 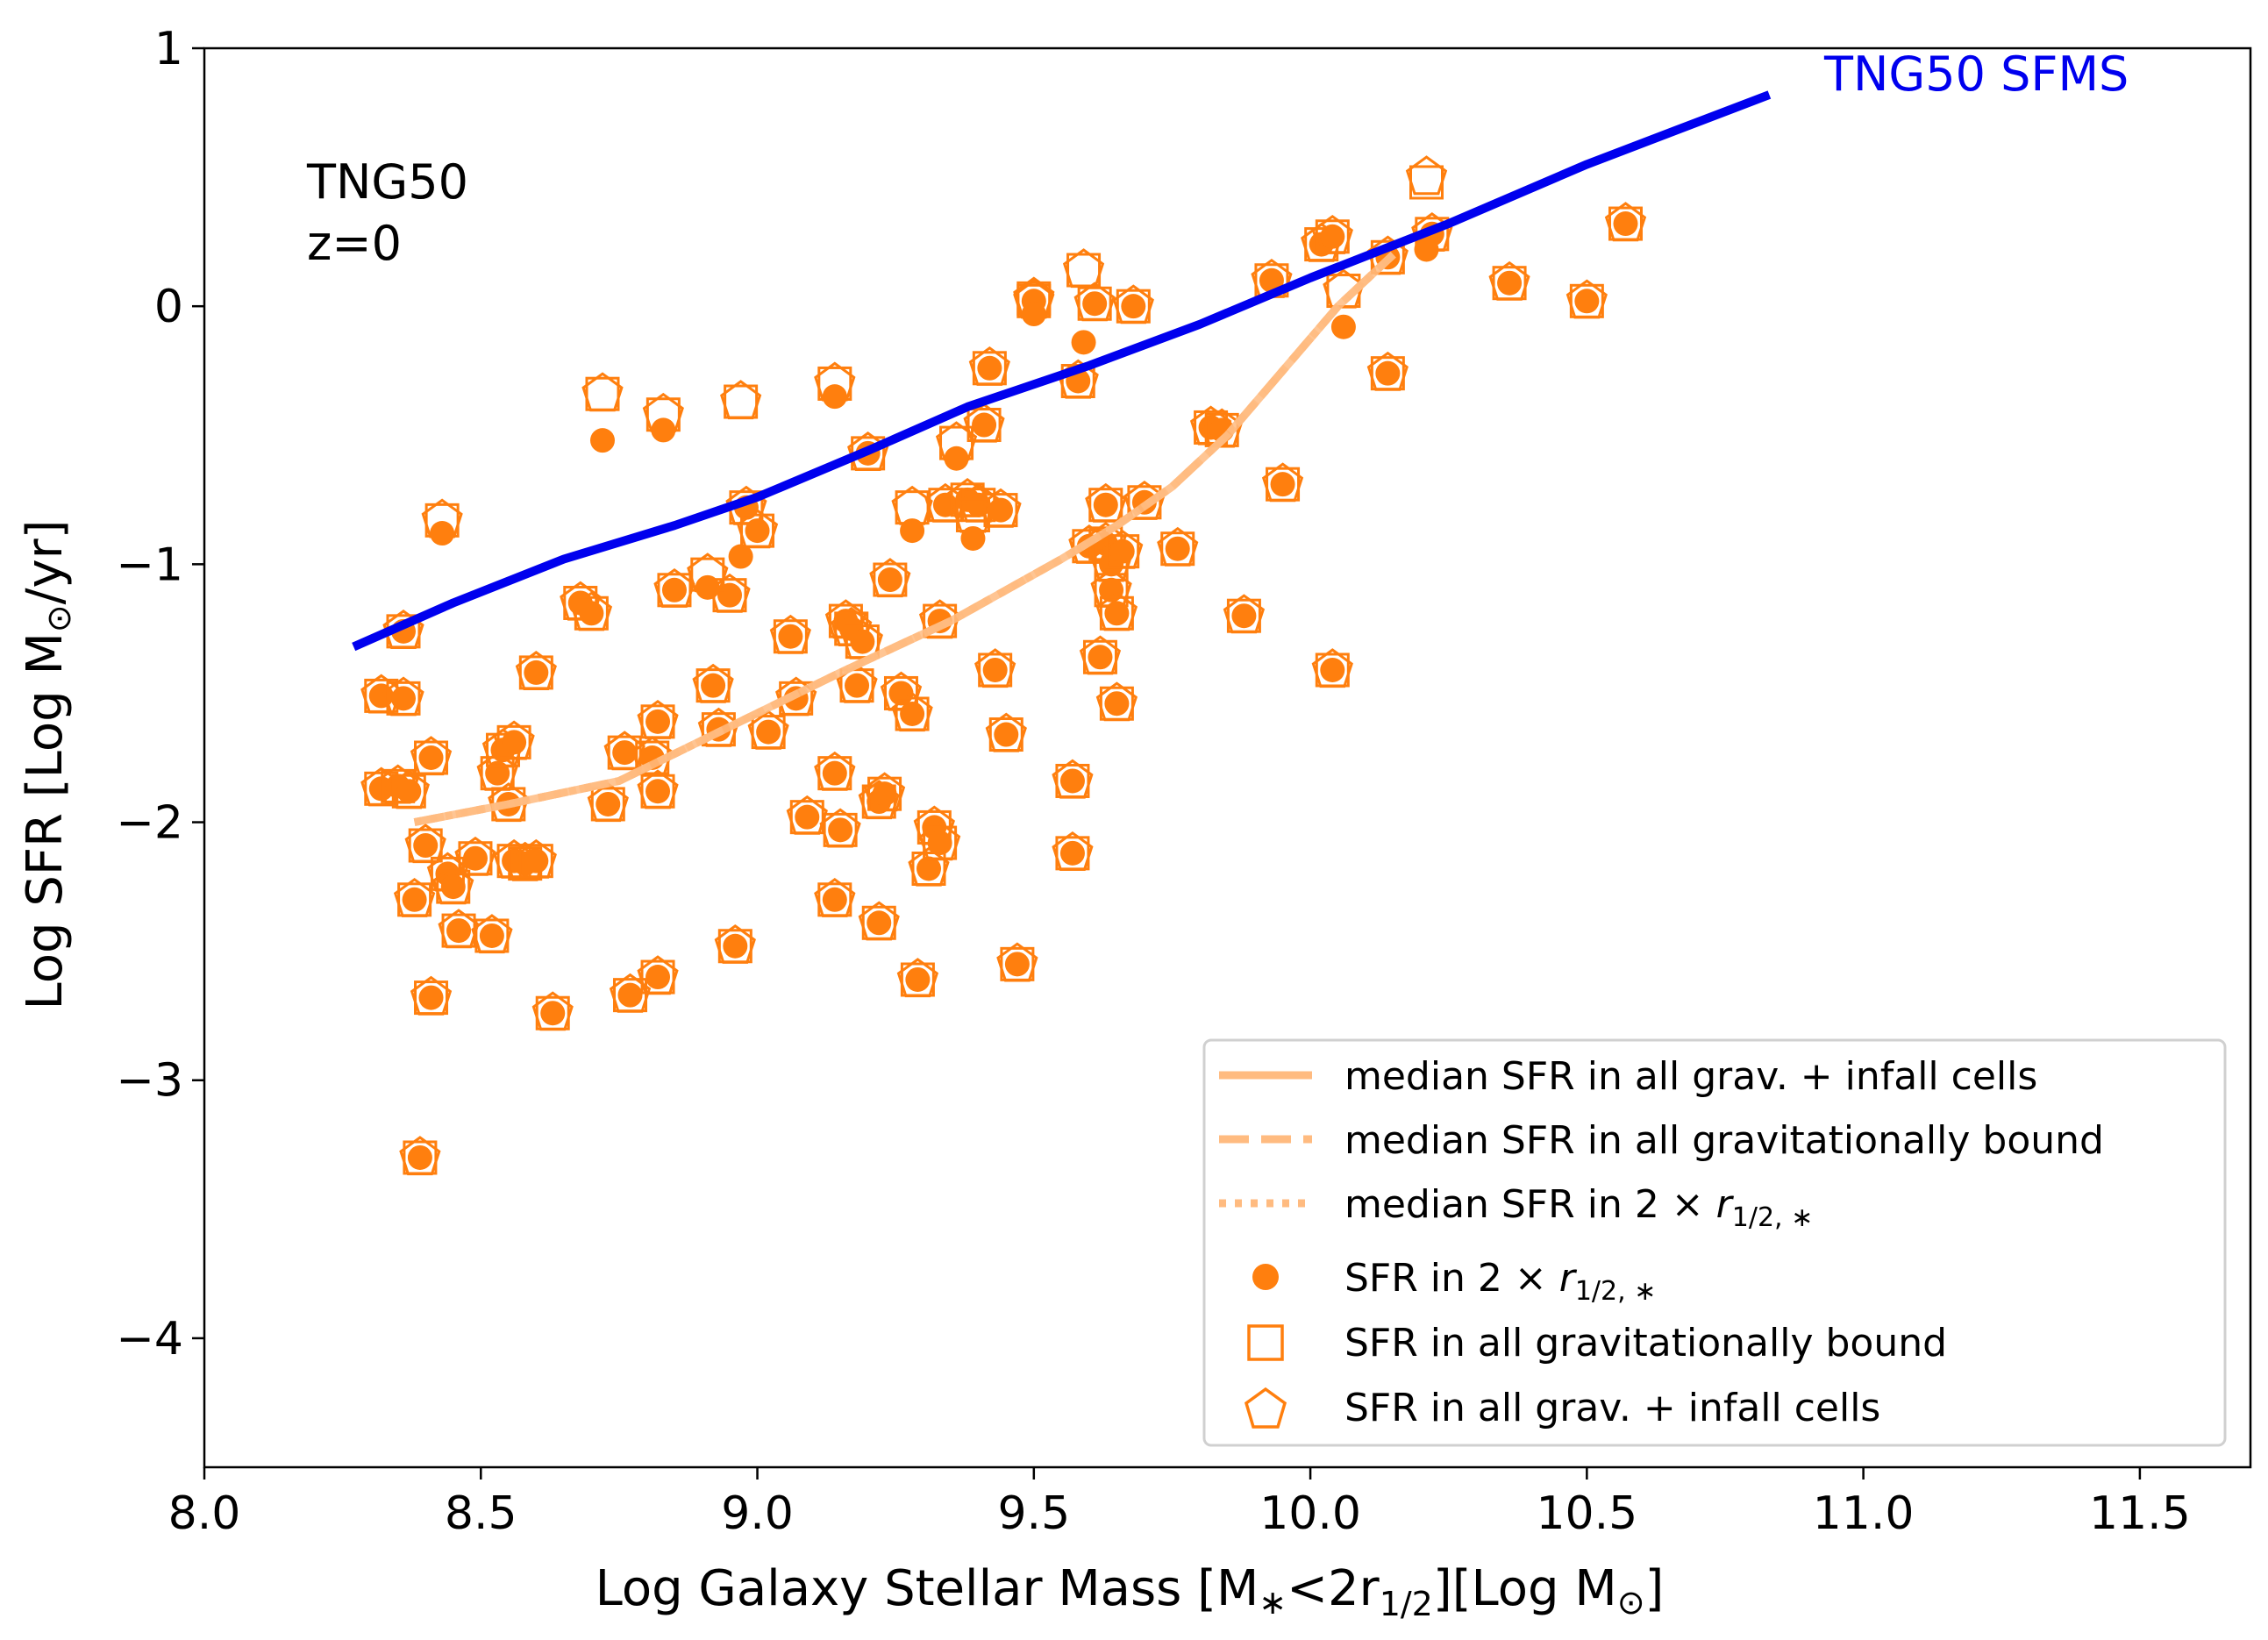 What do you see at coordinates (149, 564) in the screenshot?
I see `y-tick-label: −1` at bounding box center [149, 564].